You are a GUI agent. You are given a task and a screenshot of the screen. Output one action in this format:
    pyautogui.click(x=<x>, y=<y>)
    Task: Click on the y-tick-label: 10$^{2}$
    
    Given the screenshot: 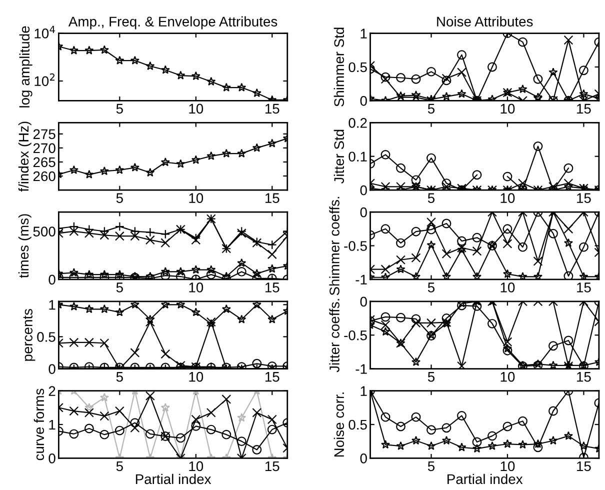 What is the action you would take?
    pyautogui.click(x=44, y=79)
    